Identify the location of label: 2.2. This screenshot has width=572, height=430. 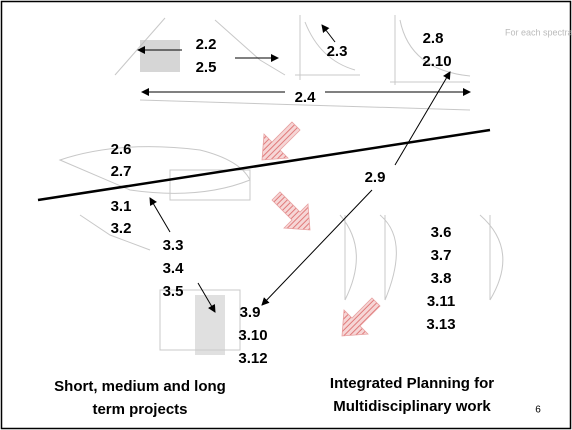
(206, 44).